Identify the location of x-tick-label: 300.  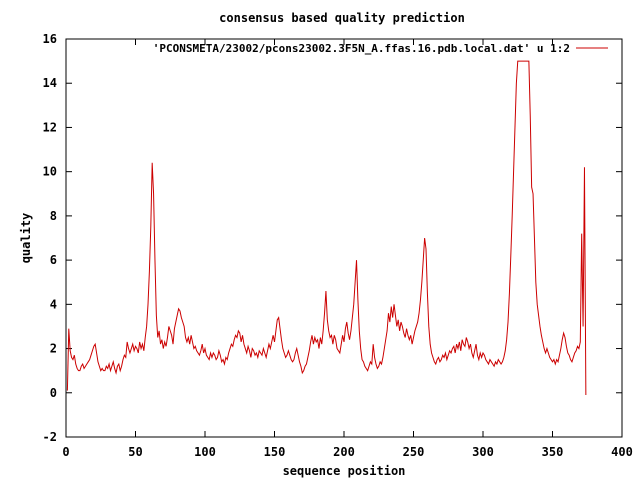
(483, 452).